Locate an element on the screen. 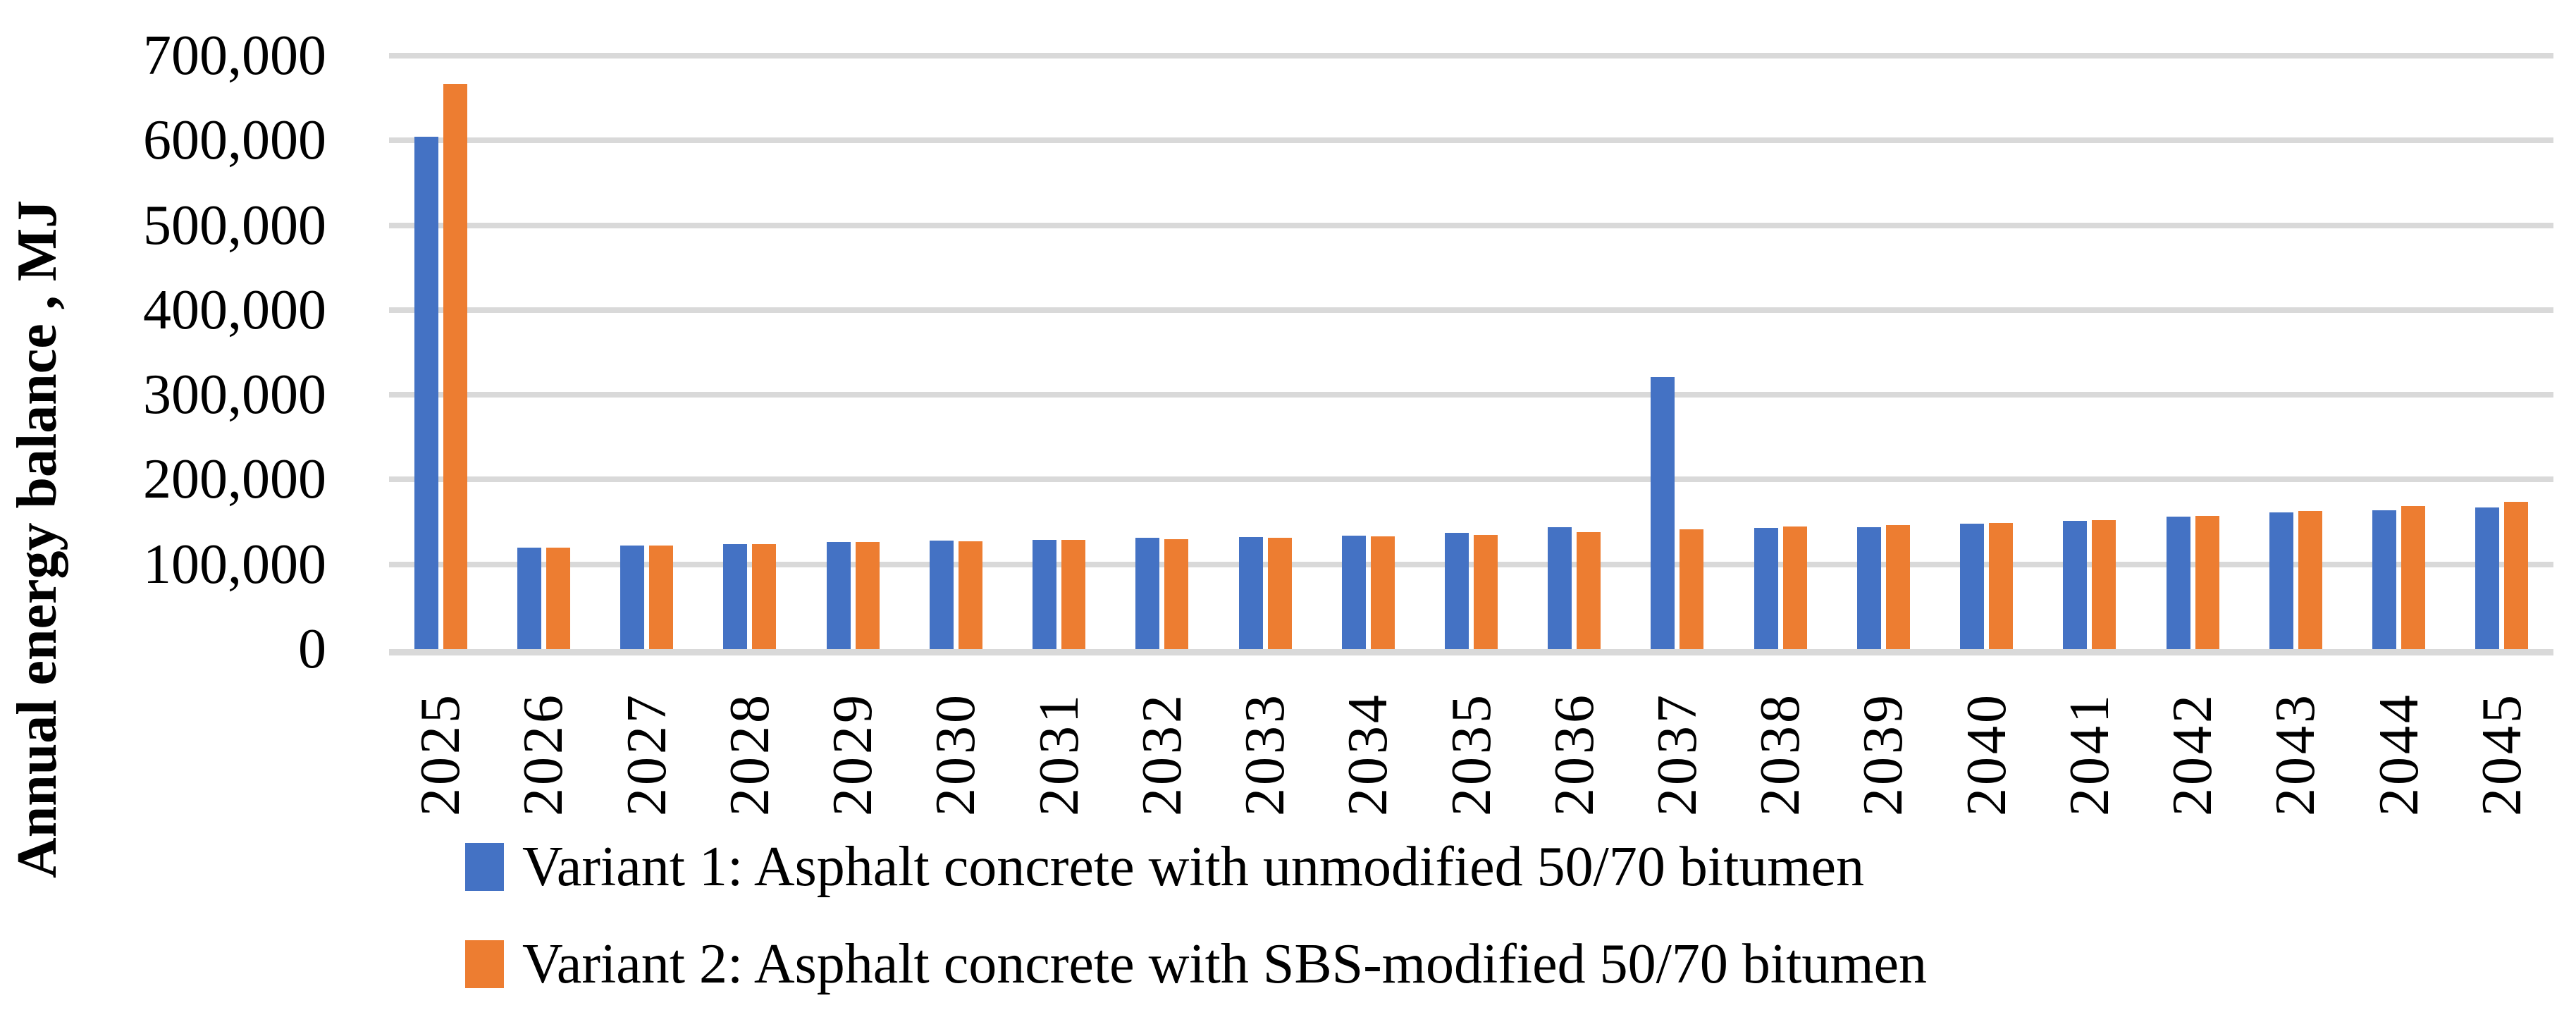 The width and height of the screenshot is (2576, 1010). x-tick-label-2026: 2026 is located at coordinates (543, 754).